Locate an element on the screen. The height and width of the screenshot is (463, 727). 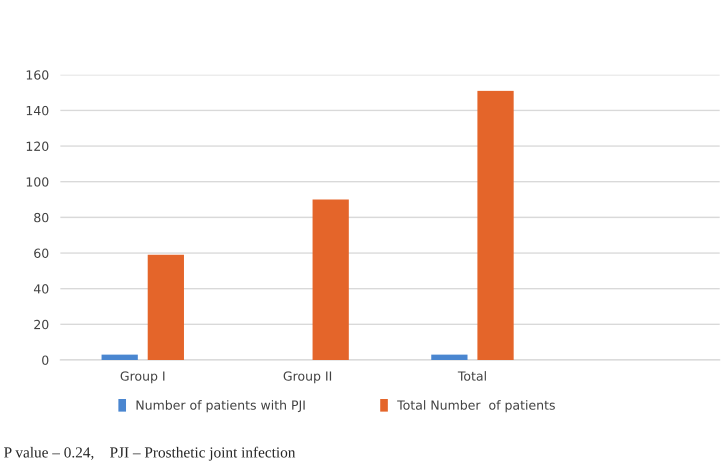
y-tick-label: 60 is located at coordinates (41, 253).